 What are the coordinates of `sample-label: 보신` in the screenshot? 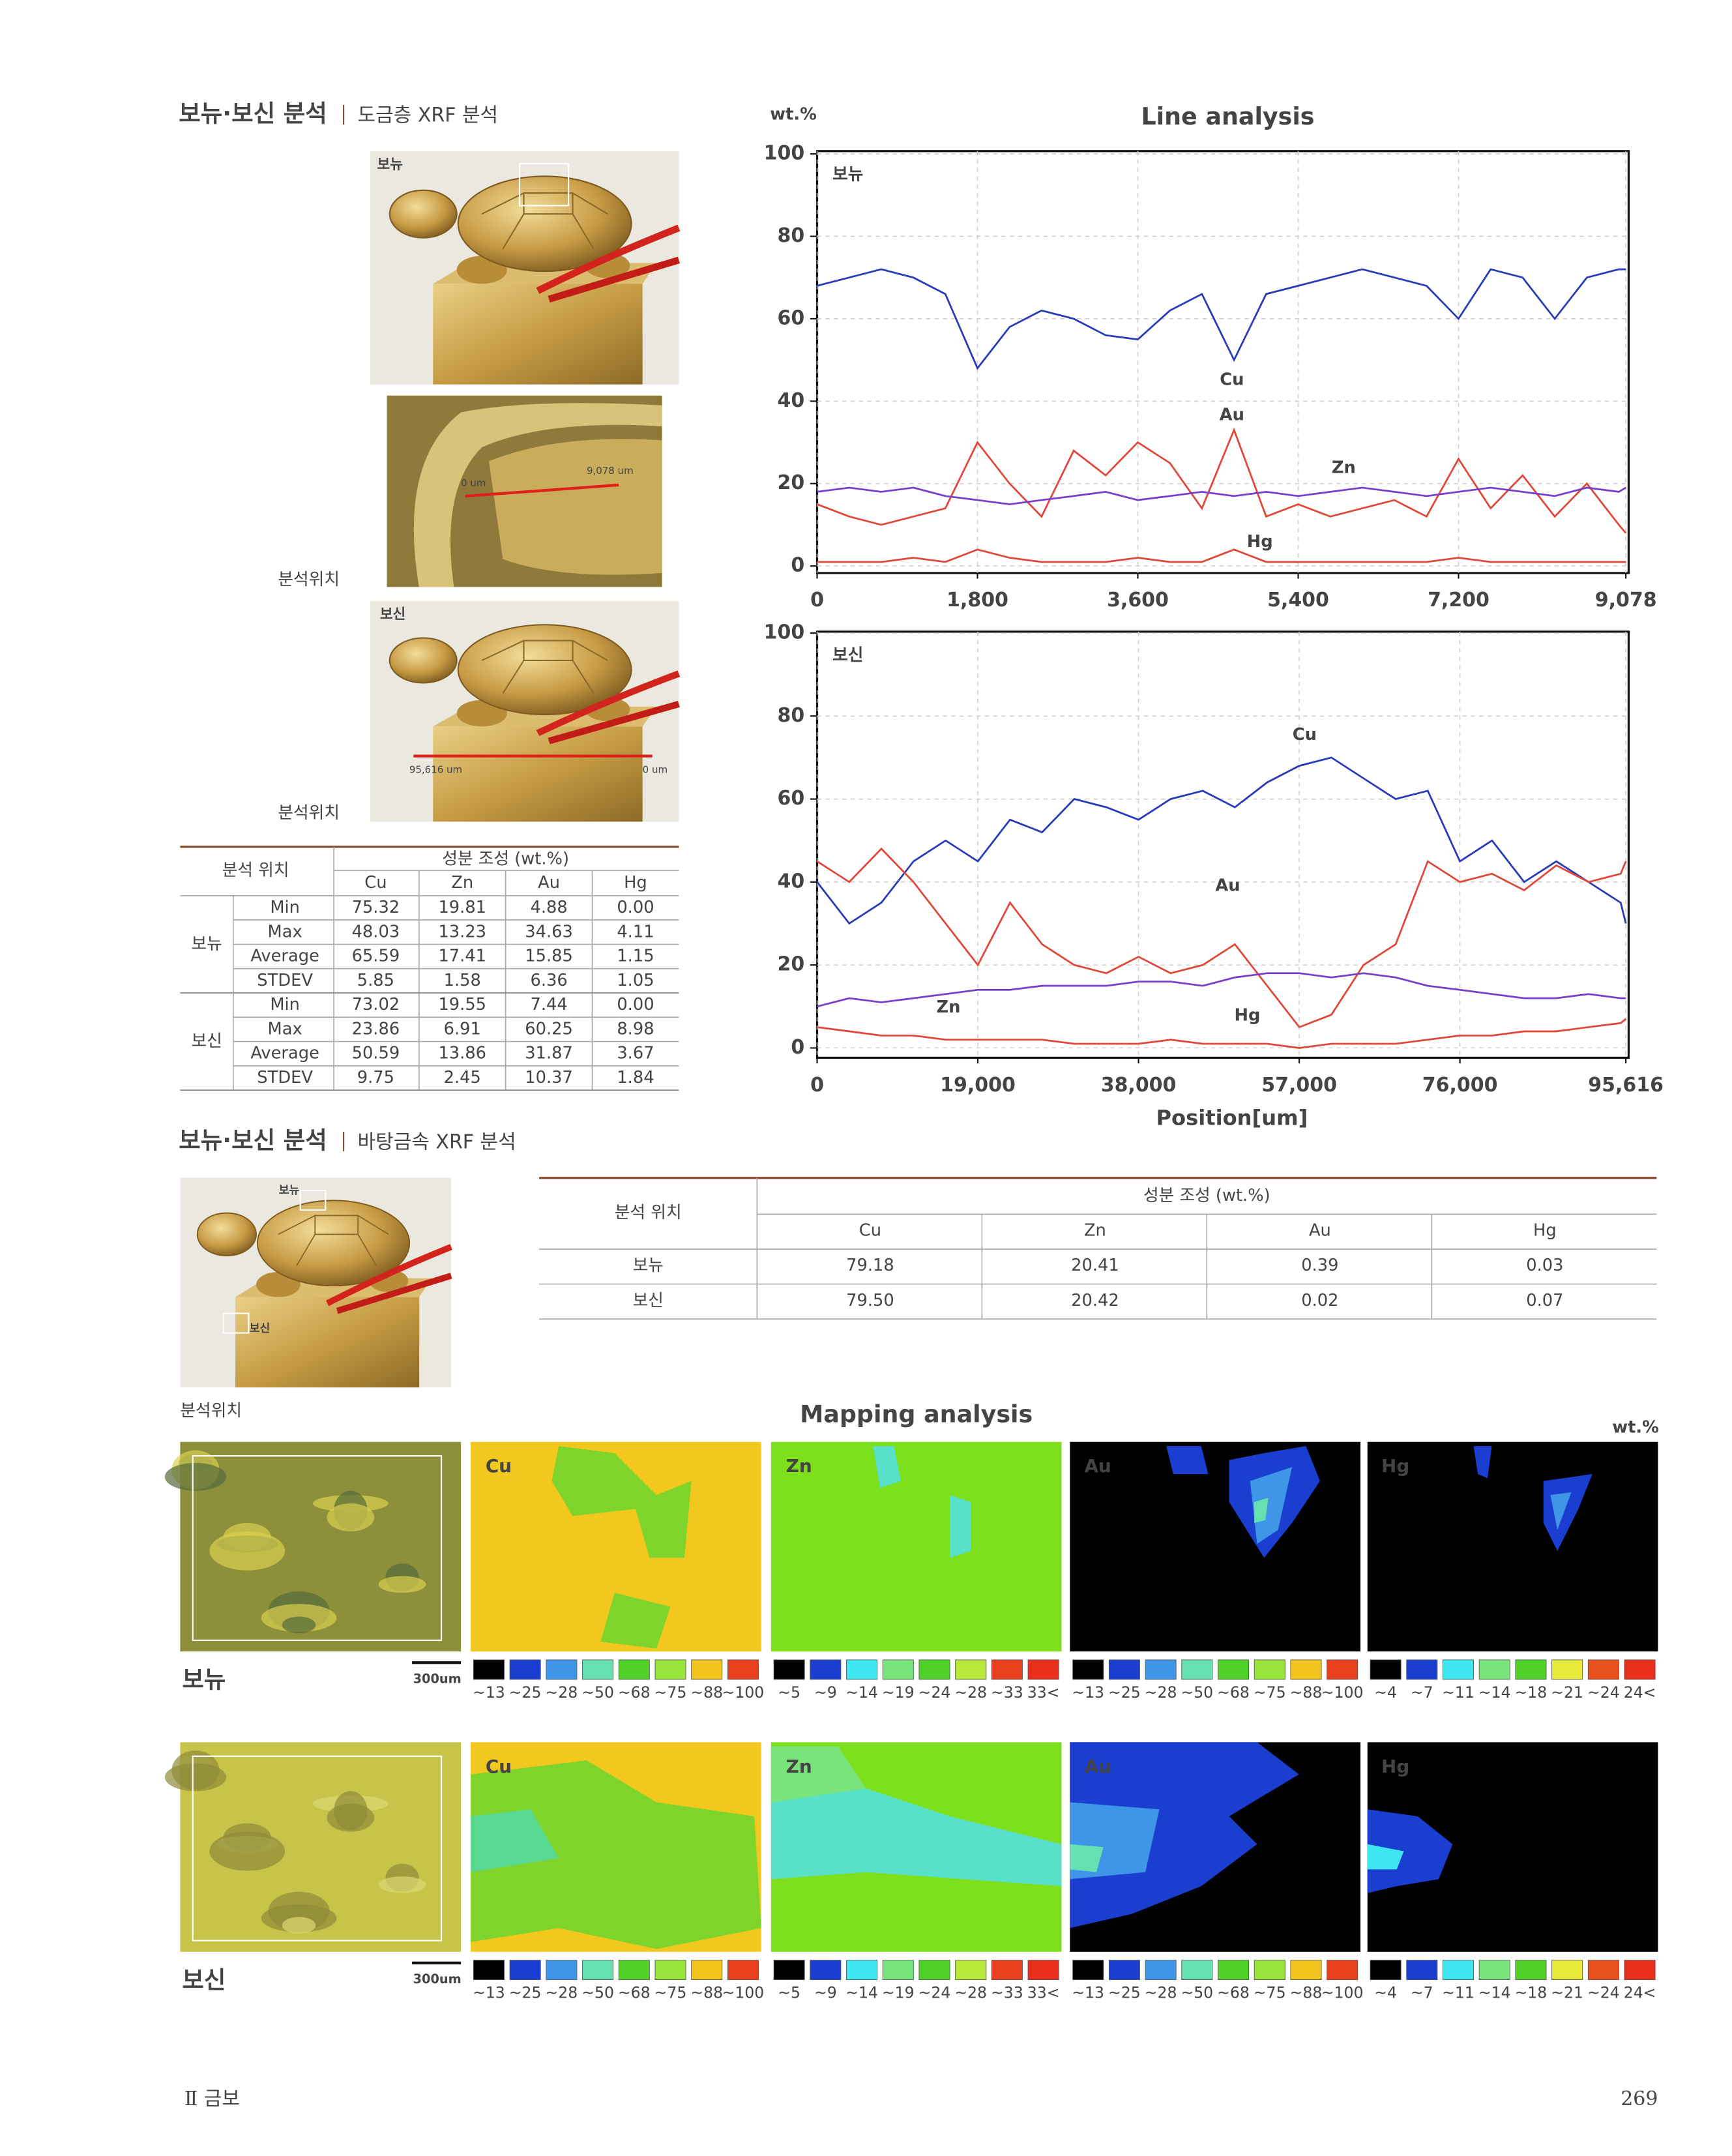 It's located at (204, 1980).